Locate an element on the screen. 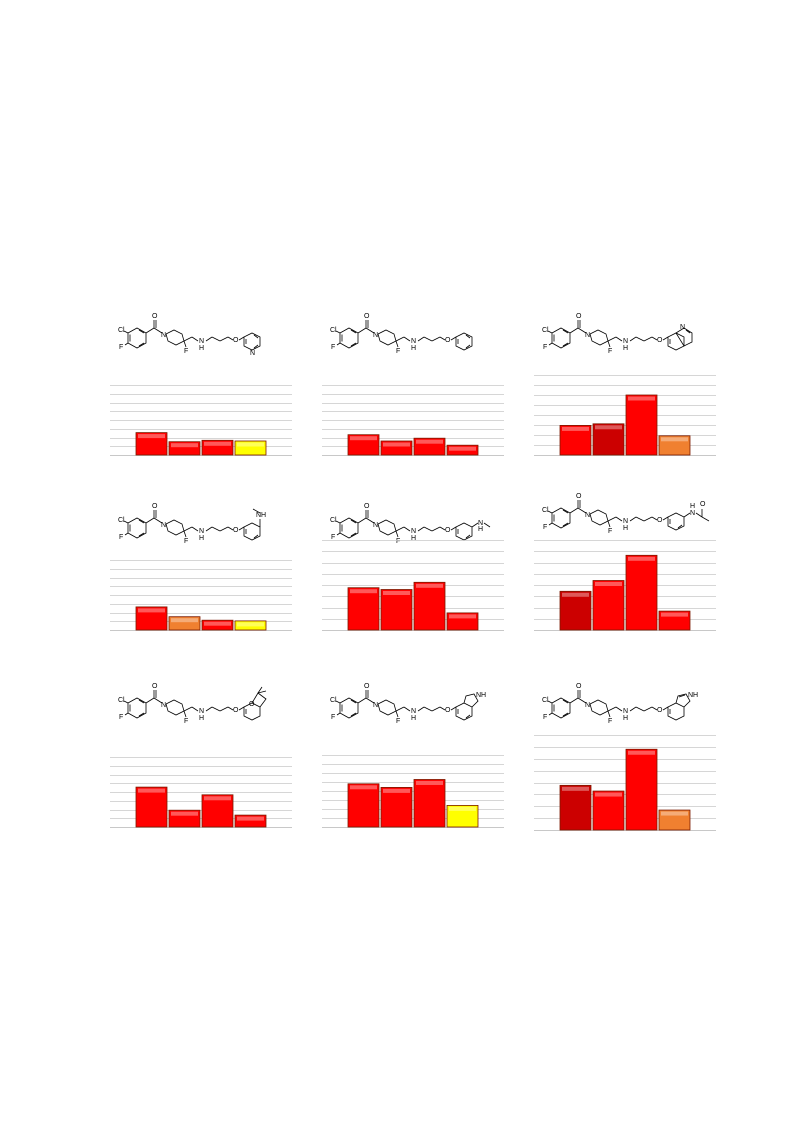  molecule-structure: Cl F O N F N H O is located at coordinates (401, 334).